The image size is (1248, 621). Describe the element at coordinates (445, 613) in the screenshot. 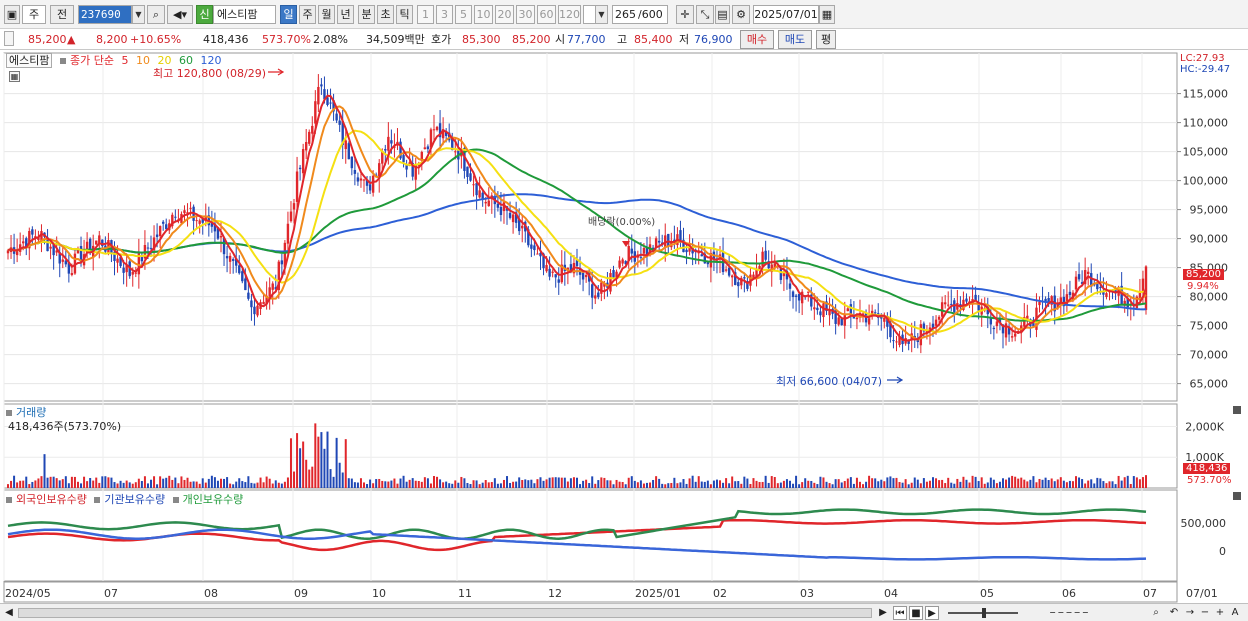

I see `scroll-track` at that location.